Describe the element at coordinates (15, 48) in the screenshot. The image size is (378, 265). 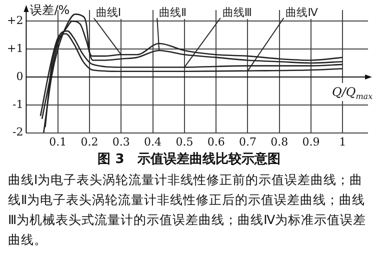
I see `y-tick-label: +1` at that location.